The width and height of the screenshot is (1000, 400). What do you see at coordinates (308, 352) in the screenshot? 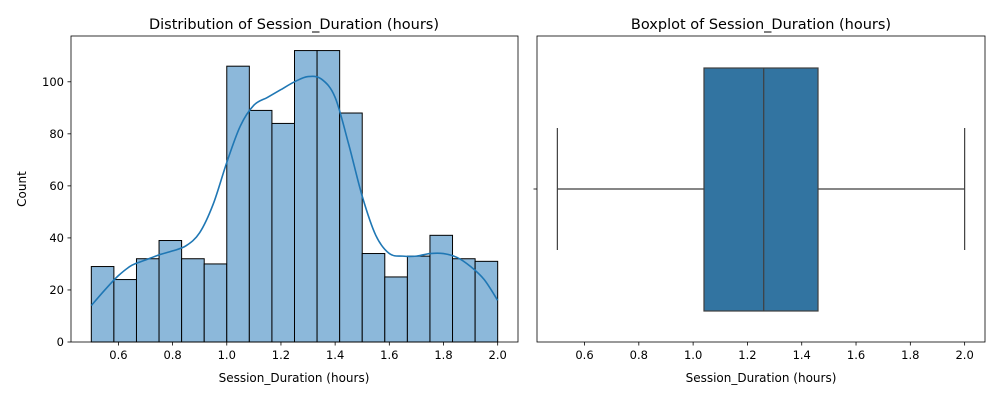
I see `histogram-x-ticks: 0.6 0.8 1.0 1.2 1.4 1.6 1.8 2.0` at bounding box center [308, 352].